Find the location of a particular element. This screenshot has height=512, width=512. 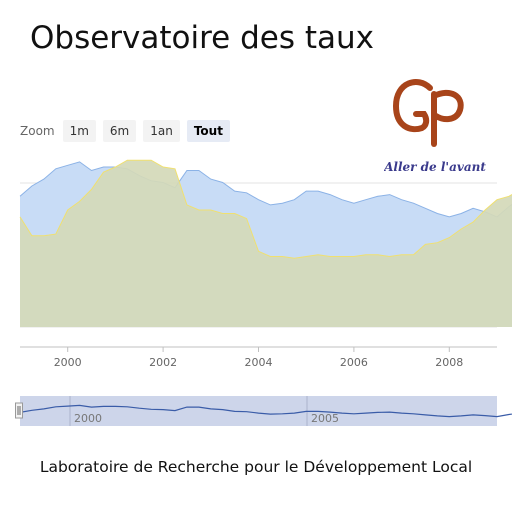

navigator-tick-label: 2005 is located at coordinates (325, 418).